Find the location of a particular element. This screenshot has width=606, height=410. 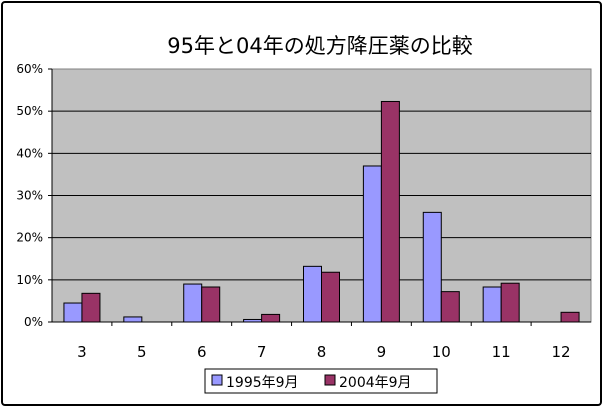

bar-2004年9月-9 is located at coordinates (390, 211).